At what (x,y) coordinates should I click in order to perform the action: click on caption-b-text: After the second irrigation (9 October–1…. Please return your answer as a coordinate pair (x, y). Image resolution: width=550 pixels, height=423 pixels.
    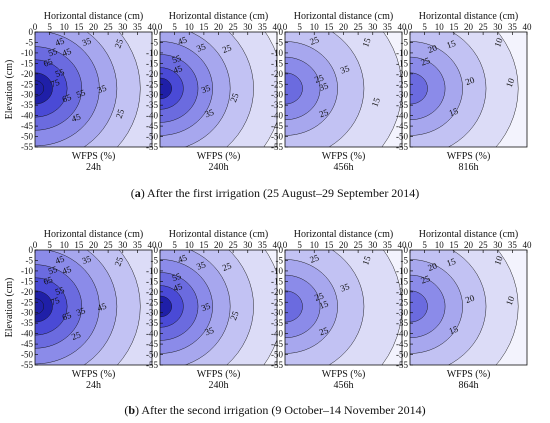
    Looking at the image, I should click on (282, 410).